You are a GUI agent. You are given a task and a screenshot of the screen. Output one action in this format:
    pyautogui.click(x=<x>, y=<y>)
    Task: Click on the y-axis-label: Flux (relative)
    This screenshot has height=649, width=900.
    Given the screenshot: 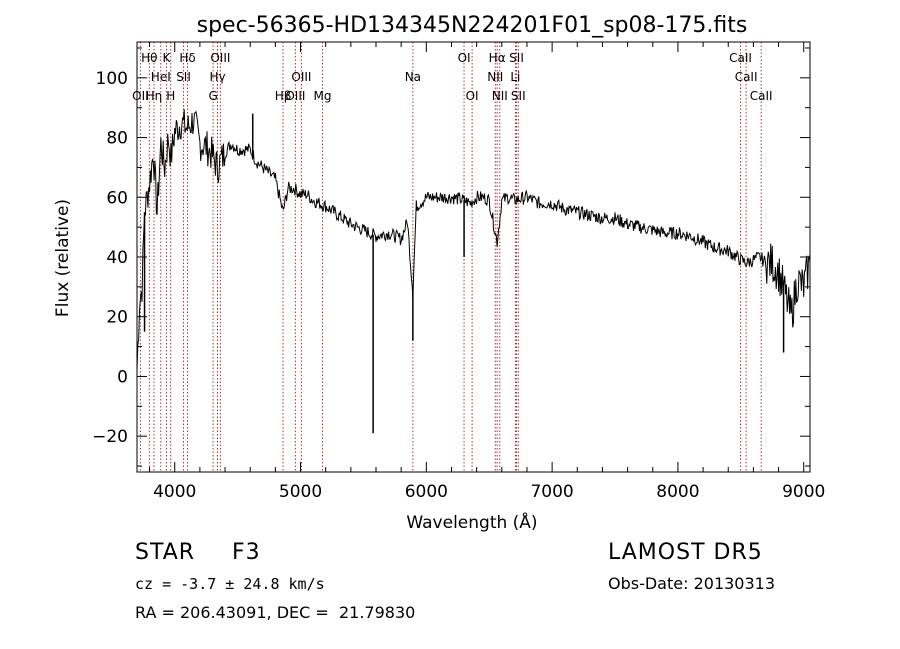 What is the action you would take?
    pyautogui.click(x=63, y=258)
    